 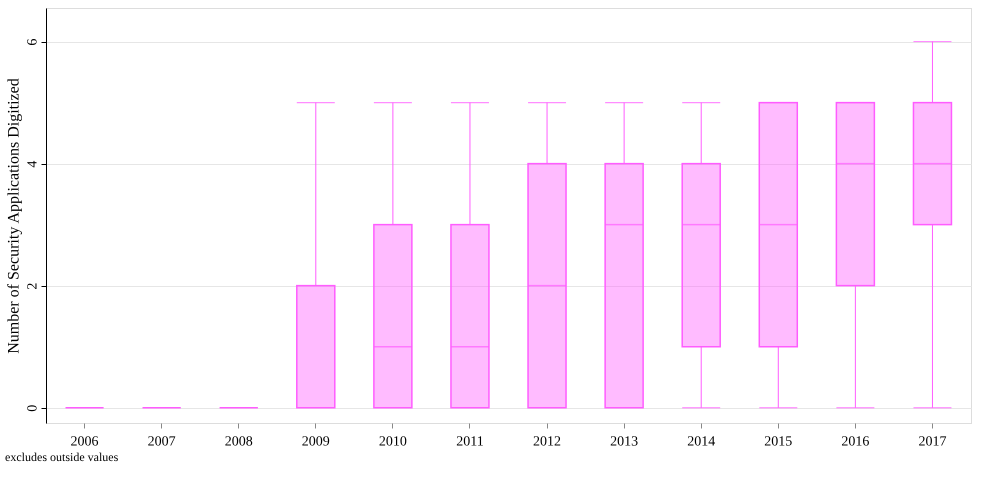 I want to click on x-tick-label: 2006, so click(x=84, y=442).